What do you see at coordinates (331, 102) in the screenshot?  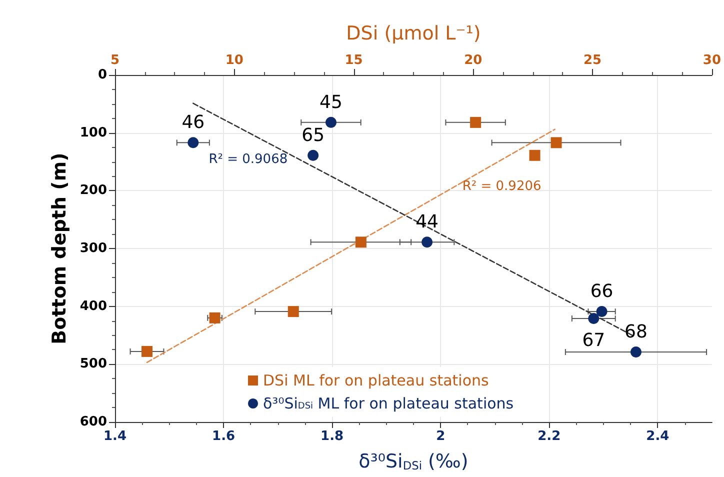 I see `annotation: 45` at bounding box center [331, 102].